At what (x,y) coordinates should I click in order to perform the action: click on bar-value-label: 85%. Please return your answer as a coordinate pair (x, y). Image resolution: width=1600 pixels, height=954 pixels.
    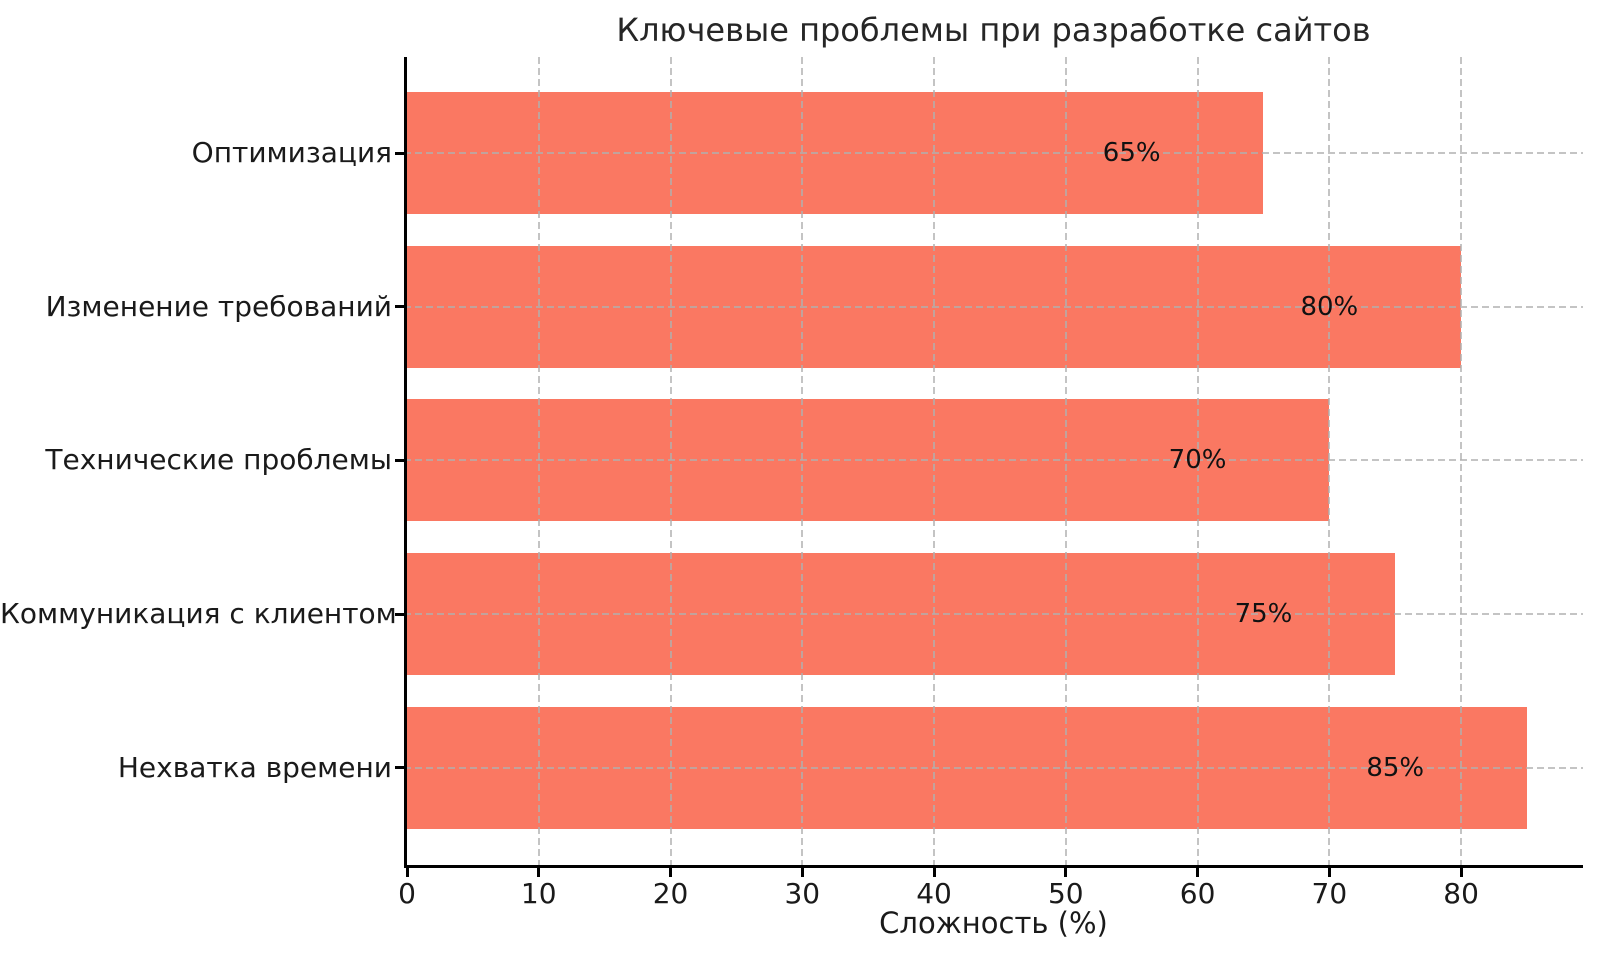
    Looking at the image, I should click on (1395, 767).